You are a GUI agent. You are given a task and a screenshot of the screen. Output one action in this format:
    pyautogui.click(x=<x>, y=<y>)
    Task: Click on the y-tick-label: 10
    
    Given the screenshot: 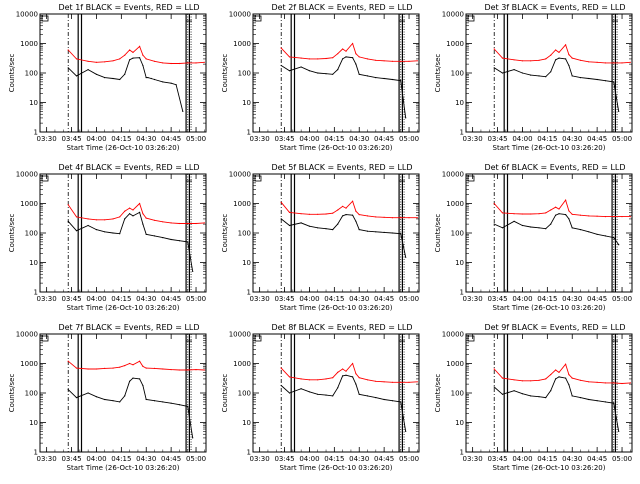 What is the action you would take?
    pyautogui.click(x=459, y=423)
    